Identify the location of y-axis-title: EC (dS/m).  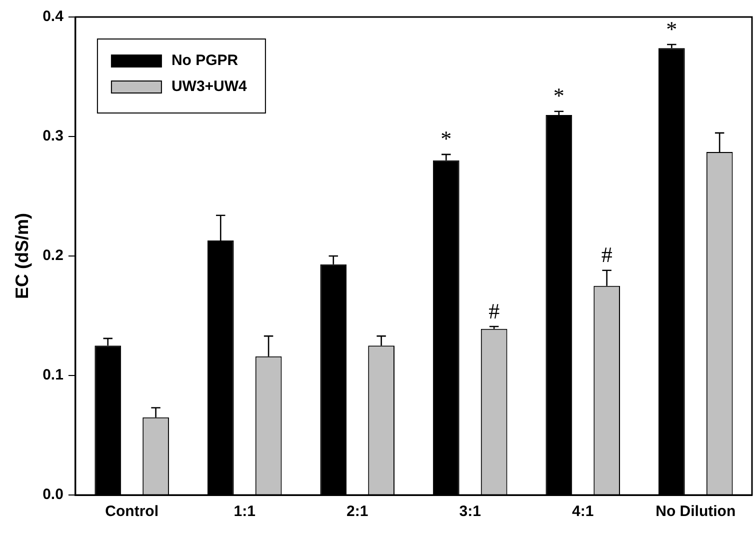
(22, 256).